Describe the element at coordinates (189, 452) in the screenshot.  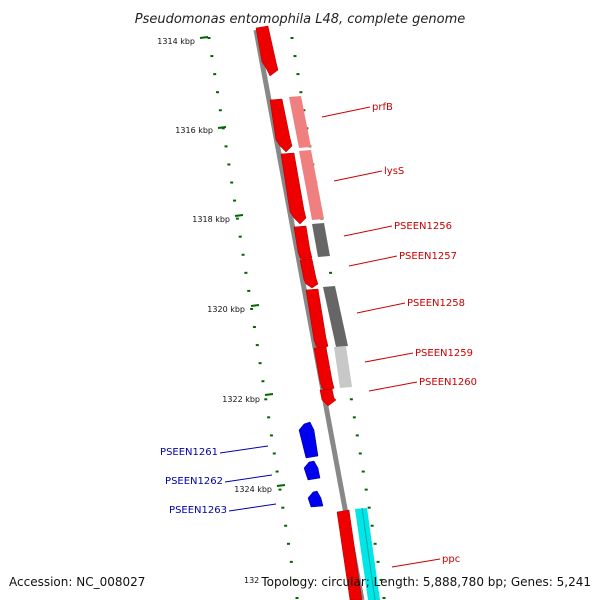
I see `gene-label-PSEEN1261: PSEEN1261` at that location.